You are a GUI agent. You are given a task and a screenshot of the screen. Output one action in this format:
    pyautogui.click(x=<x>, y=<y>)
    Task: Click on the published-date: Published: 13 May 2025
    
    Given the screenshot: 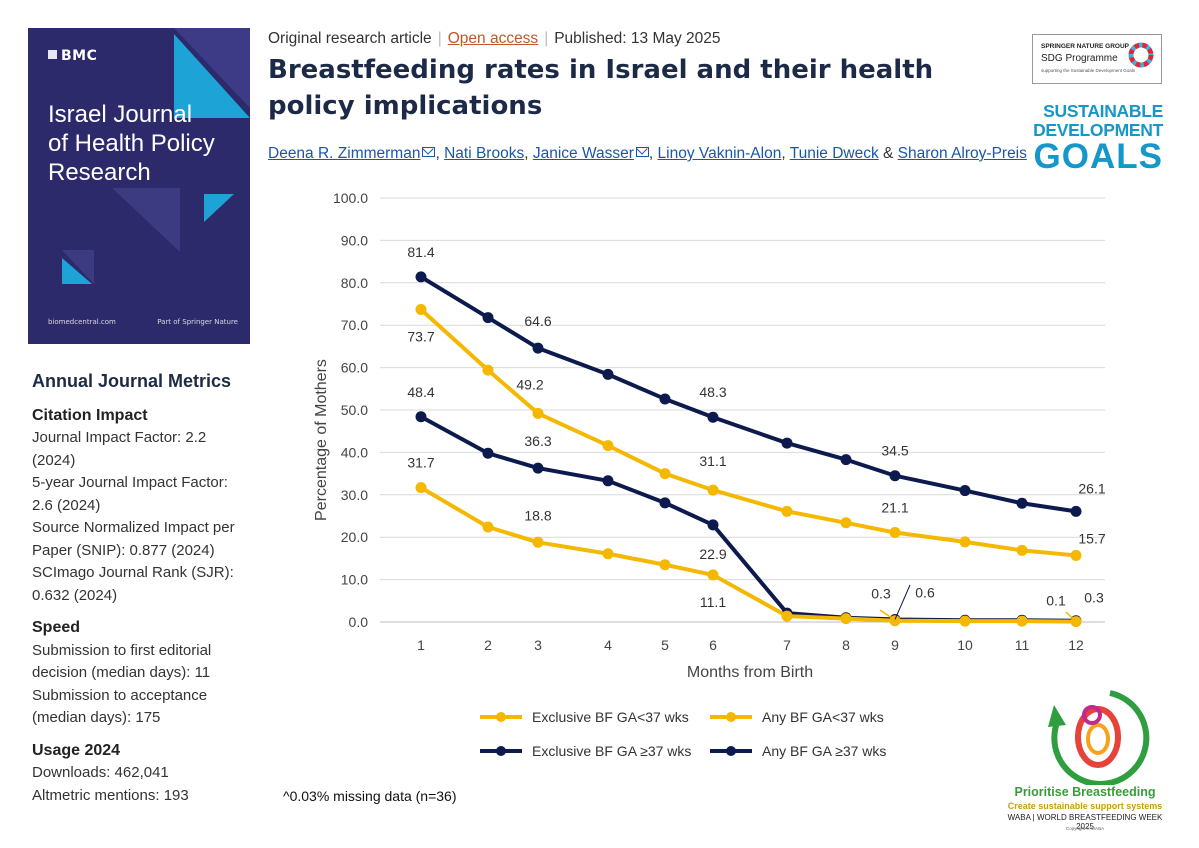 What is the action you would take?
    pyautogui.click(x=637, y=38)
    